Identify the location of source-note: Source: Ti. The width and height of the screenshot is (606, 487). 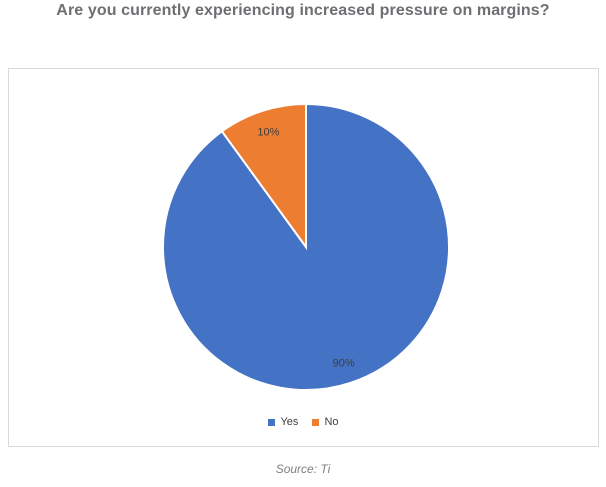
(303, 469).